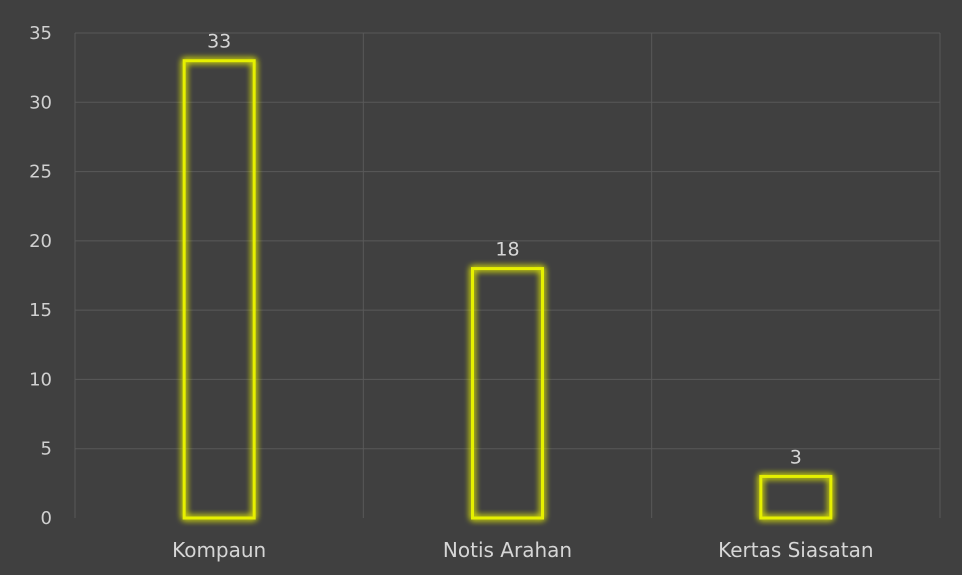 This screenshot has width=962, height=575. Describe the element at coordinates (40, 276) in the screenshot. I see `y-axis-ticks: 0 5 10 15 20 25 30 35` at that location.